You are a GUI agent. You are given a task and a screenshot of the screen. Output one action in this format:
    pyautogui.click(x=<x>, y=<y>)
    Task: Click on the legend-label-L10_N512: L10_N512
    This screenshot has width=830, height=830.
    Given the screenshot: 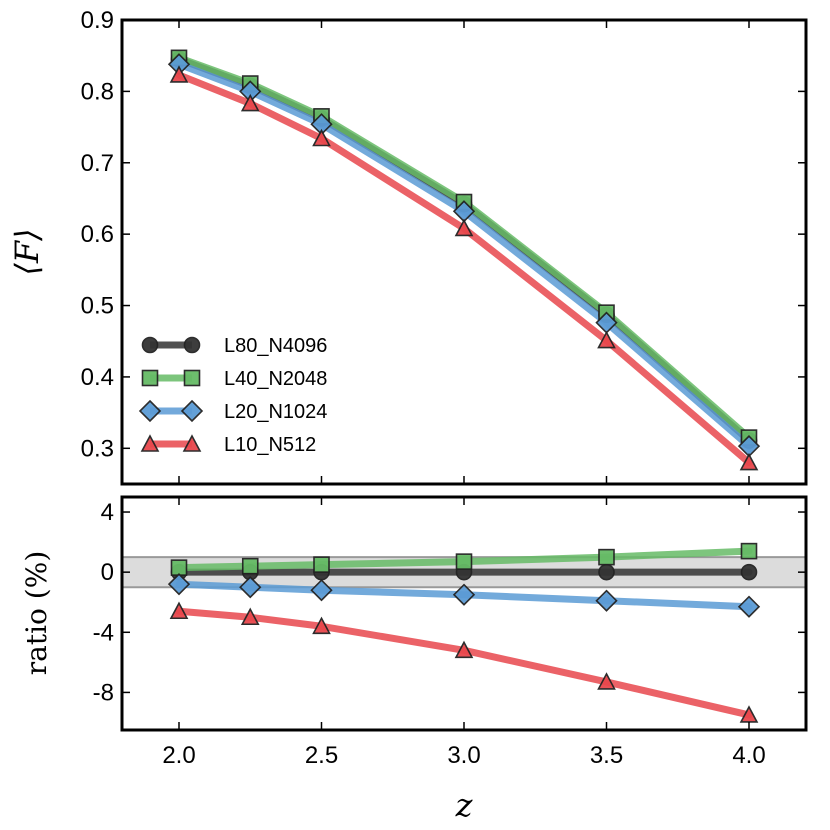 What is the action you would take?
    pyautogui.click(x=270, y=445)
    